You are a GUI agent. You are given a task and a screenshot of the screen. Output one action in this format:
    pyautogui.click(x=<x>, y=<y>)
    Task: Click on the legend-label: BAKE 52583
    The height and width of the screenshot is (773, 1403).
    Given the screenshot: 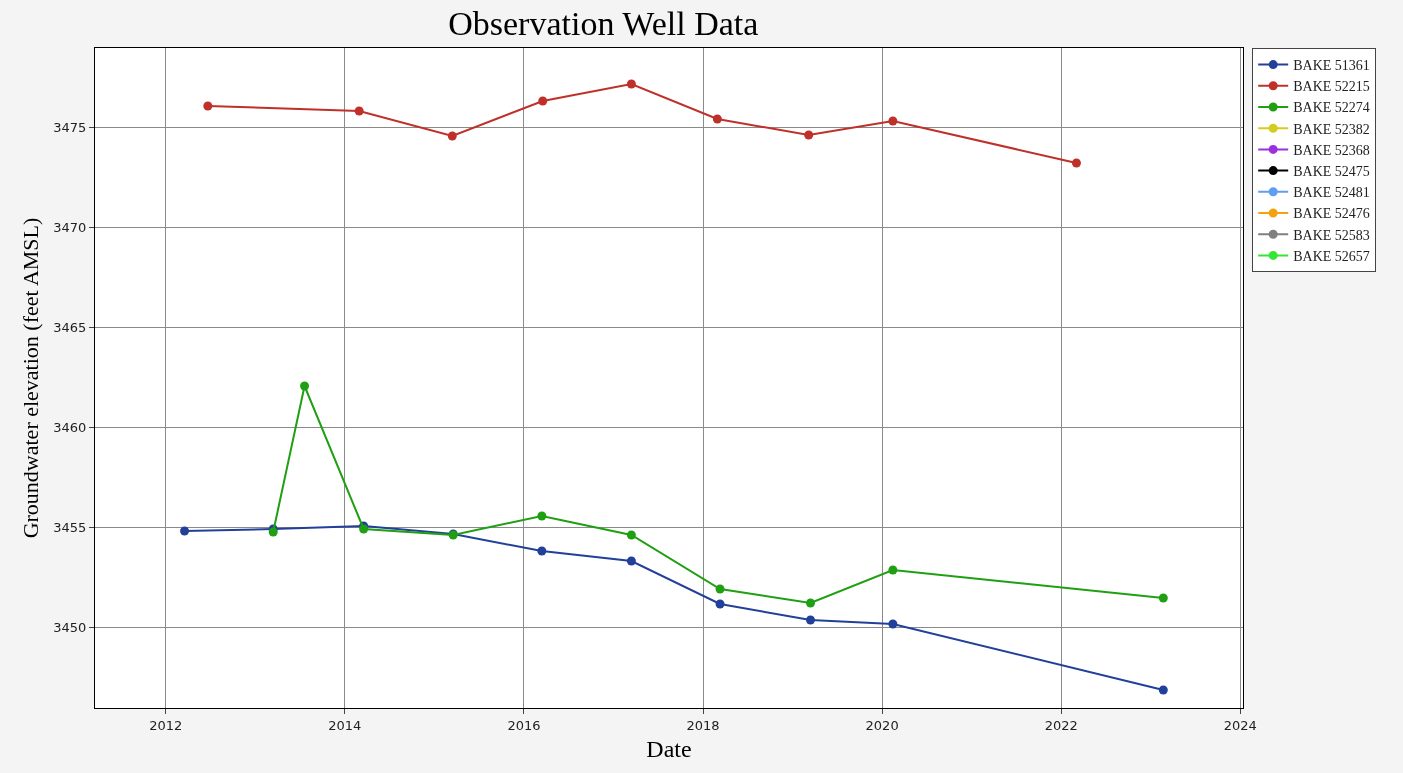 What is the action you would take?
    pyautogui.click(x=1331, y=235)
    